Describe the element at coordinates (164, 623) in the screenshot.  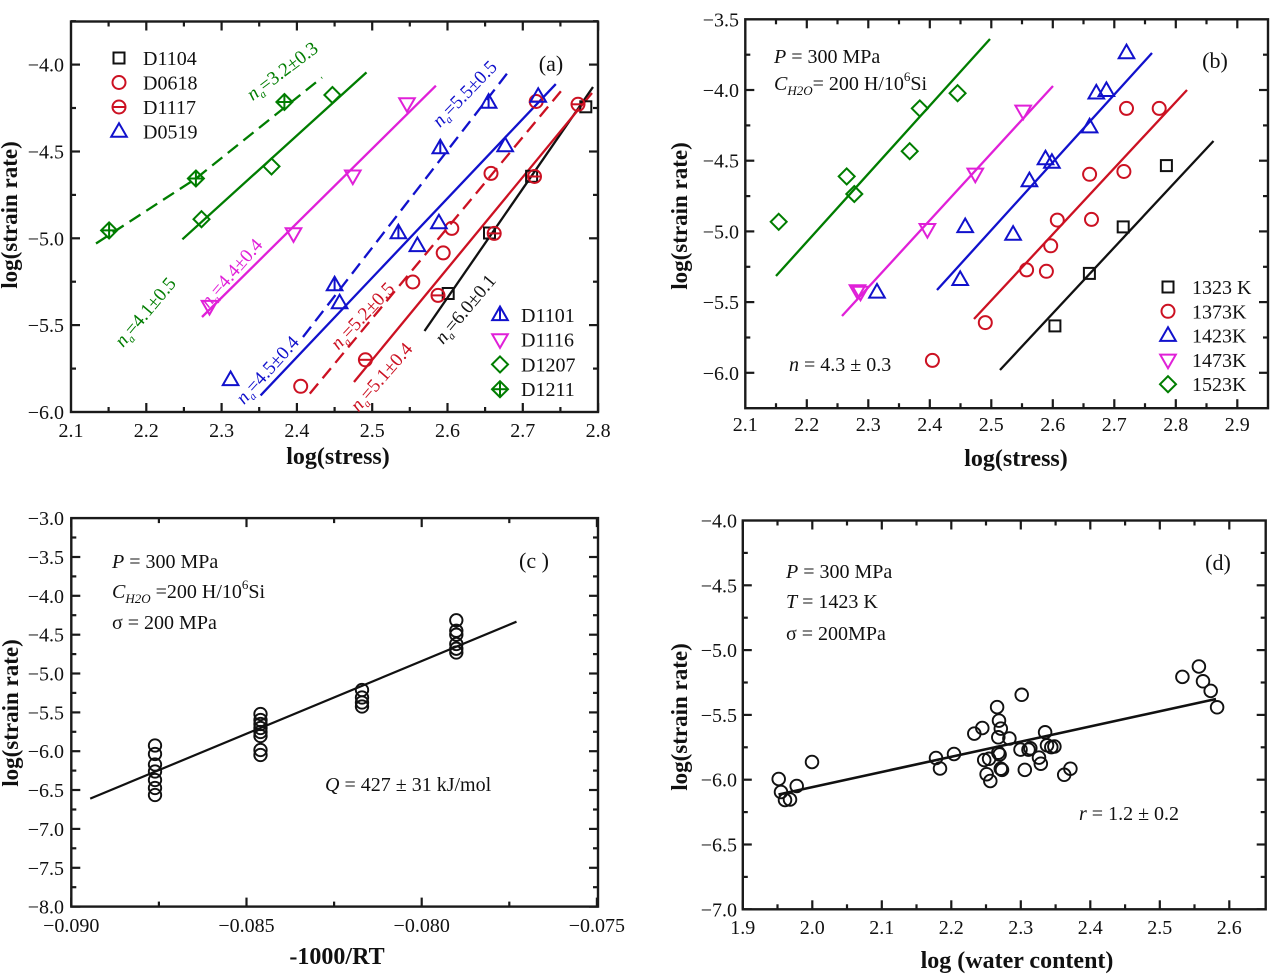
I see `svg-text: σ = 200 MPa` at that location.